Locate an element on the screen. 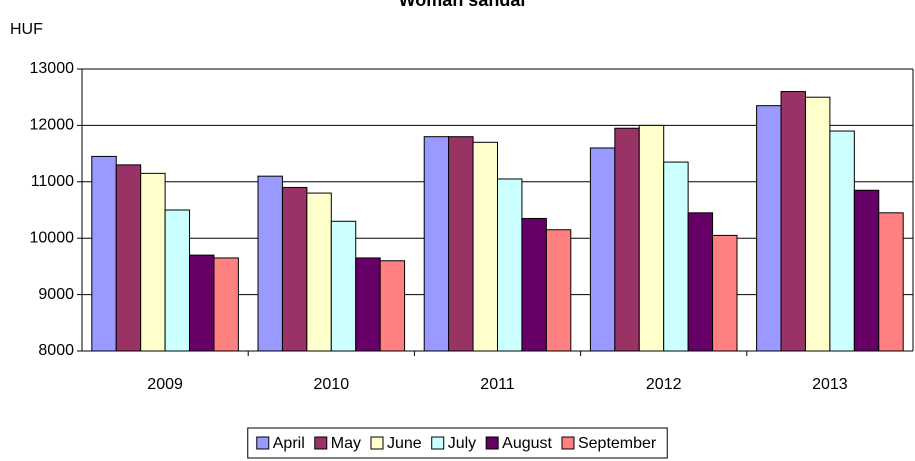 The width and height of the screenshot is (915, 461). x-tick-label: 2013 is located at coordinates (830, 384).